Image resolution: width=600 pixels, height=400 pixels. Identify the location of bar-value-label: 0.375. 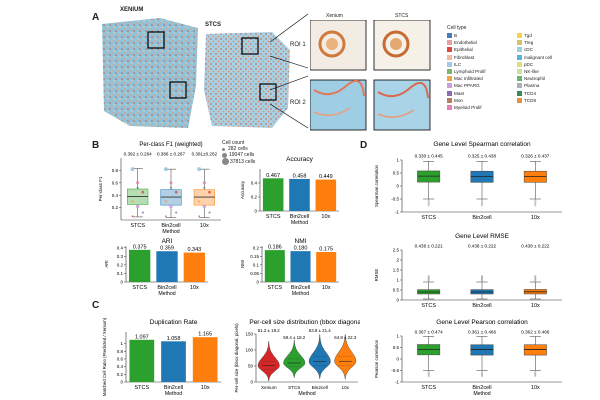
(140, 247).